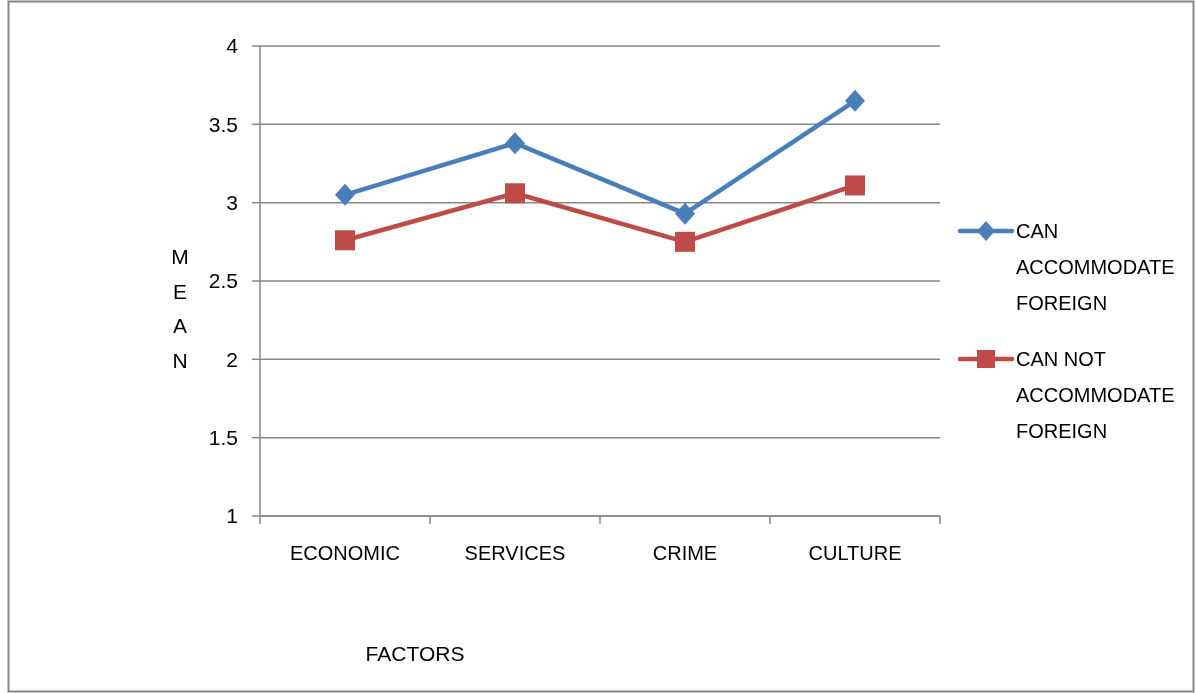 The image size is (1196, 693). Describe the element at coordinates (223, 438) in the screenshot. I see `y-tick-label: 1.5` at that location.